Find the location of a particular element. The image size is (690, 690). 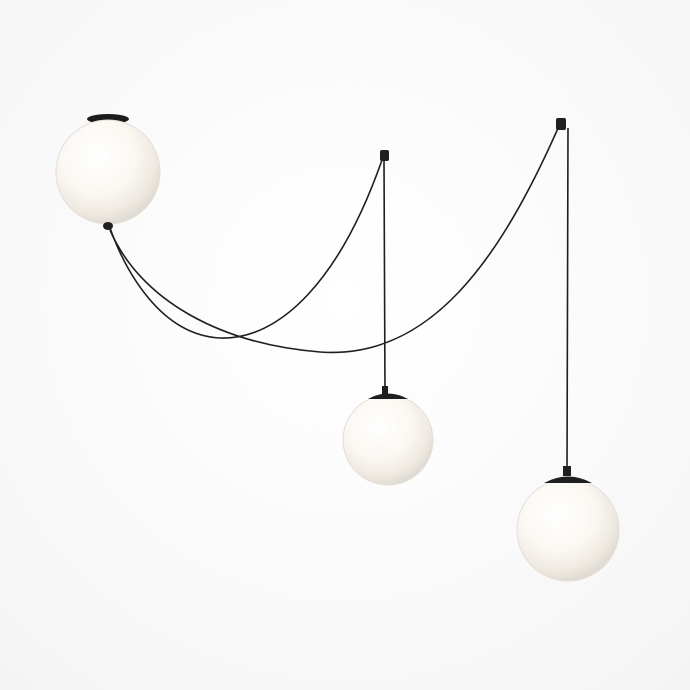

globe-middle is located at coordinates (388, 436).